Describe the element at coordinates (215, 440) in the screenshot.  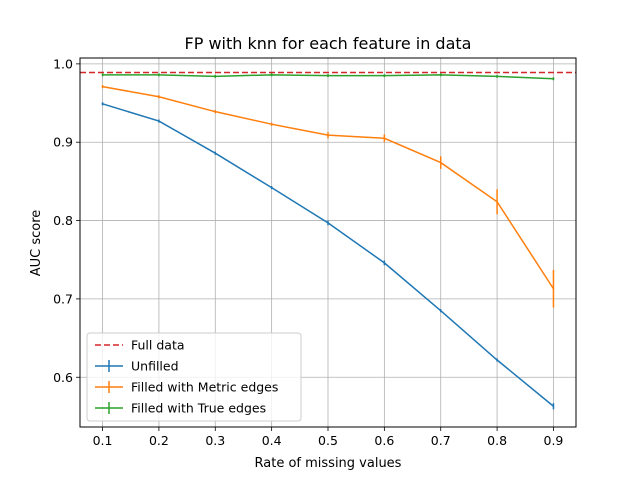
I see `x-tick-label: 0.3` at that location.